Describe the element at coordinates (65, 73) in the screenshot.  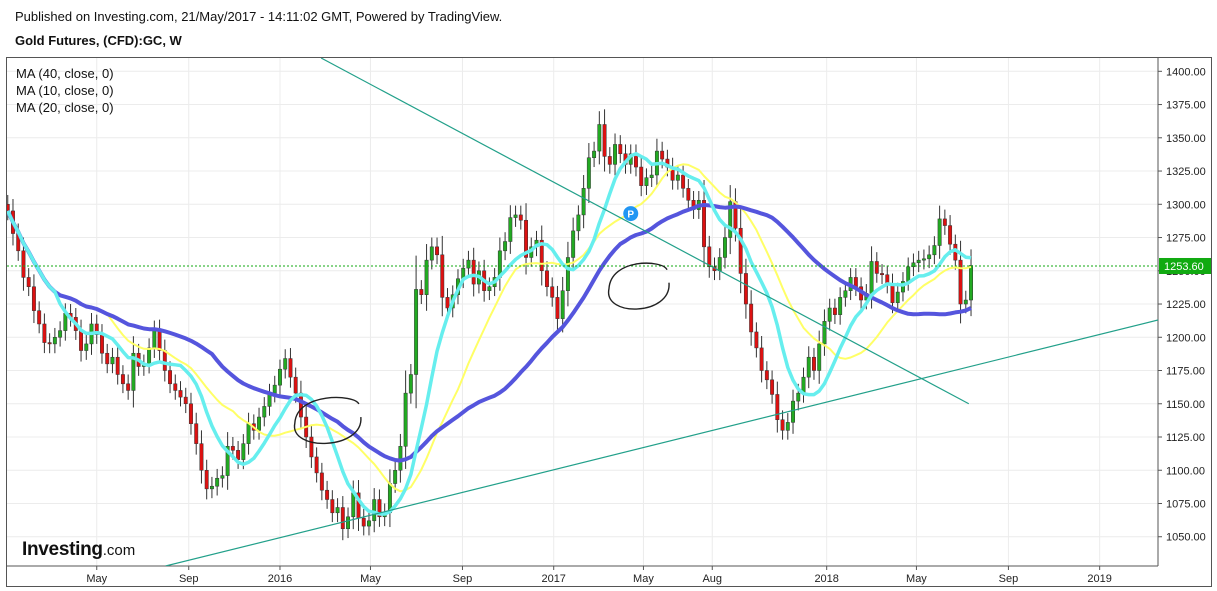
I see `legend-ma40: MA (40, close, 0)` at that location.